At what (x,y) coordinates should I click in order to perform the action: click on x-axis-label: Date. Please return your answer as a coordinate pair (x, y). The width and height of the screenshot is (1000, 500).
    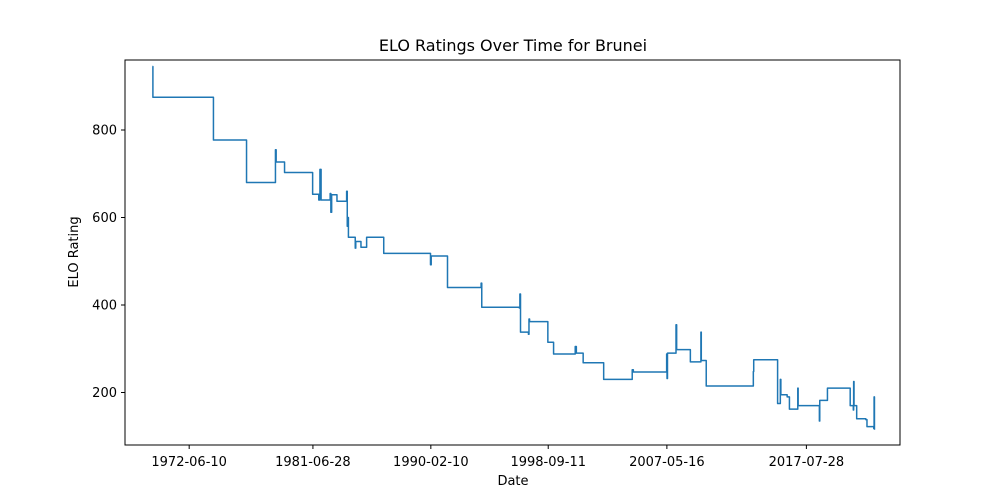
    Looking at the image, I should click on (512, 481).